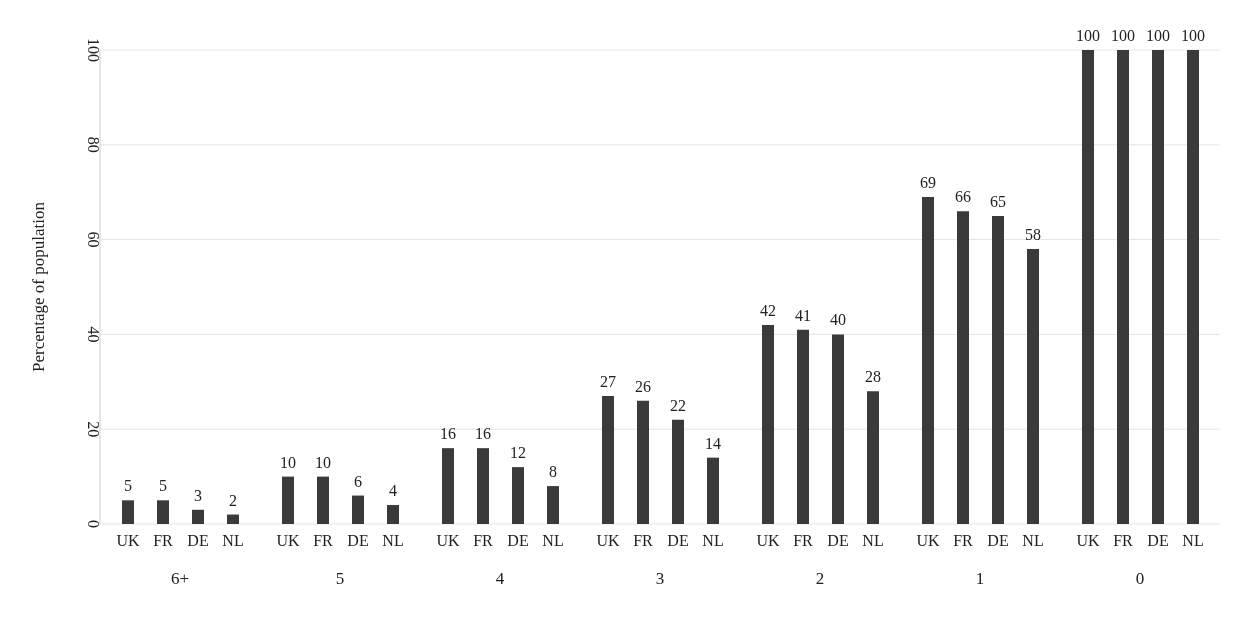 The image size is (1238, 620). What do you see at coordinates (500, 578) in the screenshot?
I see `x-tick-label: 4` at bounding box center [500, 578].